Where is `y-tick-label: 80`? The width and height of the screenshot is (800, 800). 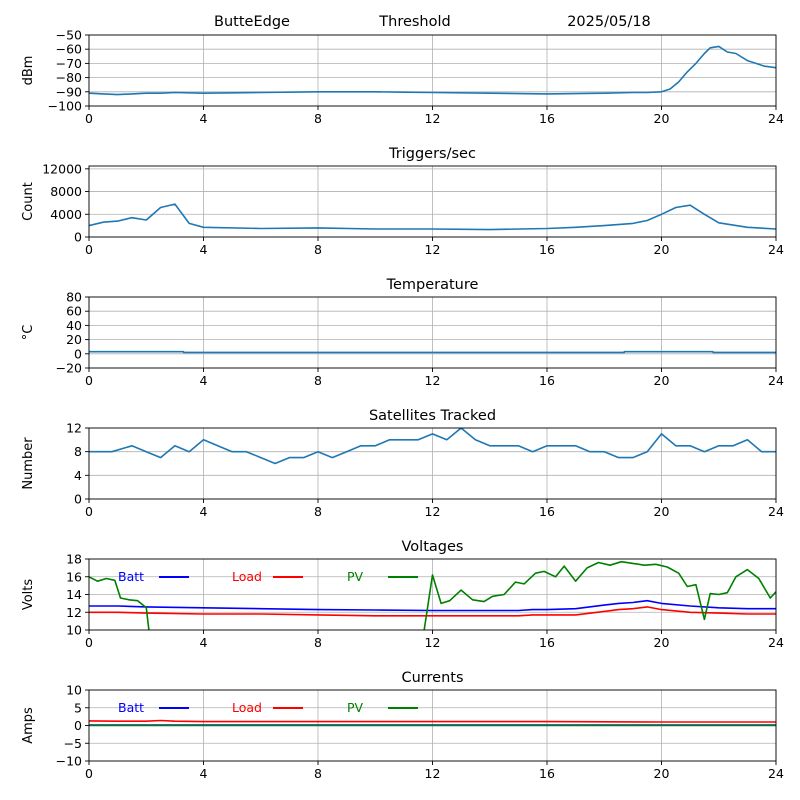 y-tick-label: 80 is located at coordinates (74, 297).